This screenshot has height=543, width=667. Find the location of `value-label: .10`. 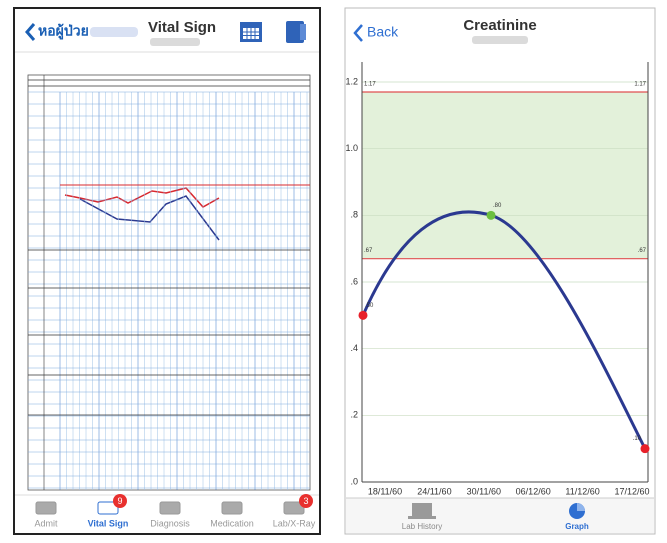

value-label: .10 is located at coordinates (637, 439).